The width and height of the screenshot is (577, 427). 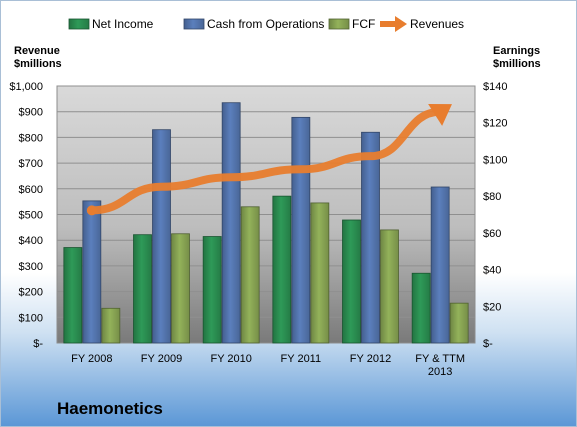 What do you see at coordinates (31, 164) in the screenshot?
I see `left-tick-label: $700` at bounding box center [31, 164].